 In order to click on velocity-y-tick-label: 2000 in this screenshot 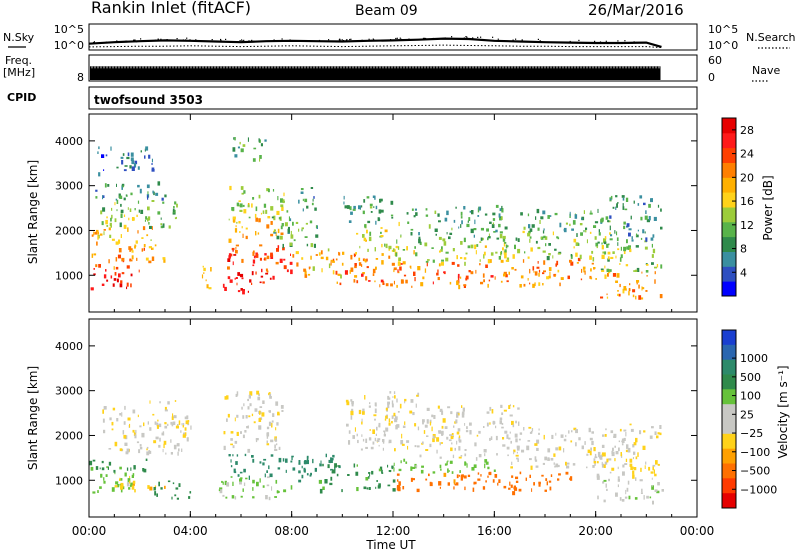, I will do `click(69, 435)`.